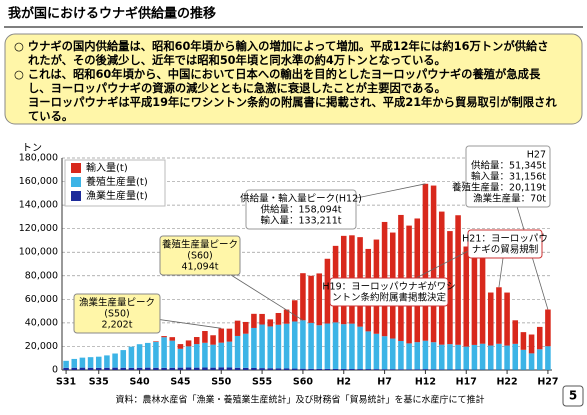  What do you see at coordinates (536, 155) in the screenshot?
I see `annotation-text: H27` at bounding box center [536, 155].